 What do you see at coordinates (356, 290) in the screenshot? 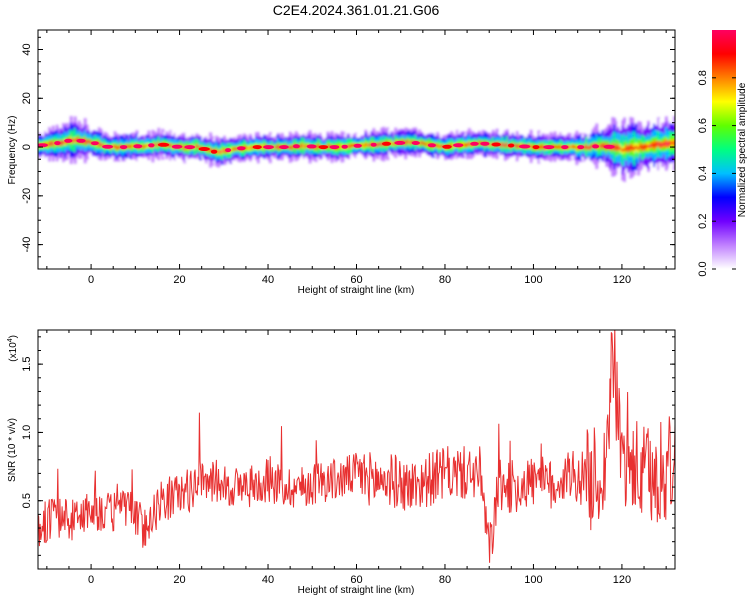
I see `spectrogram-xlabel: Height of straight line (km)` at bounding box center [356, 290].